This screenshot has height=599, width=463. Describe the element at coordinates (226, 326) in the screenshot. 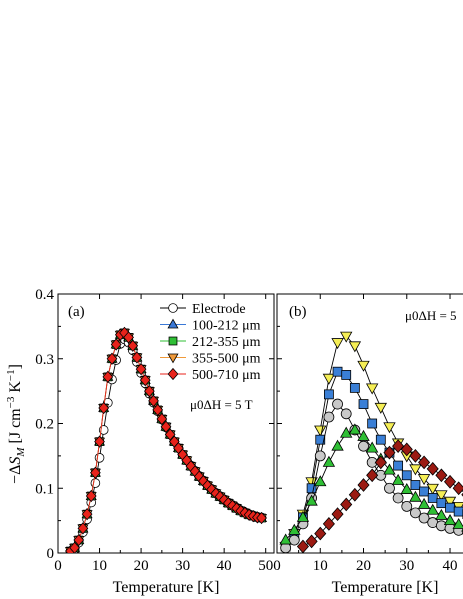

I see `legend-label: 100-212 μm` at that location.